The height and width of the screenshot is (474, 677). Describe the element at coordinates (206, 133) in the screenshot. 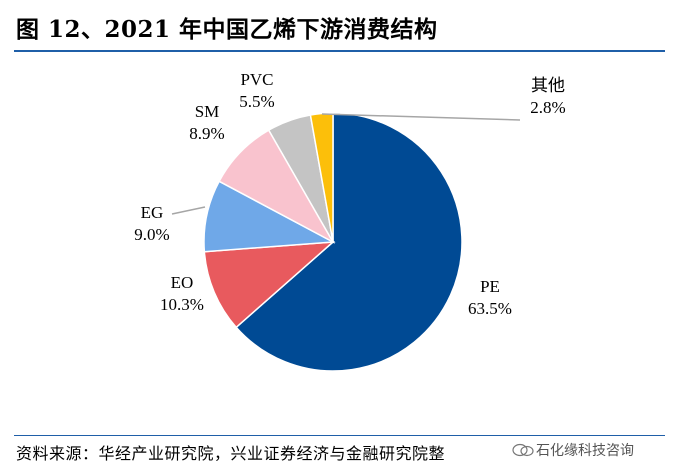

I see `slice-value-4: 8.9%` at that location.